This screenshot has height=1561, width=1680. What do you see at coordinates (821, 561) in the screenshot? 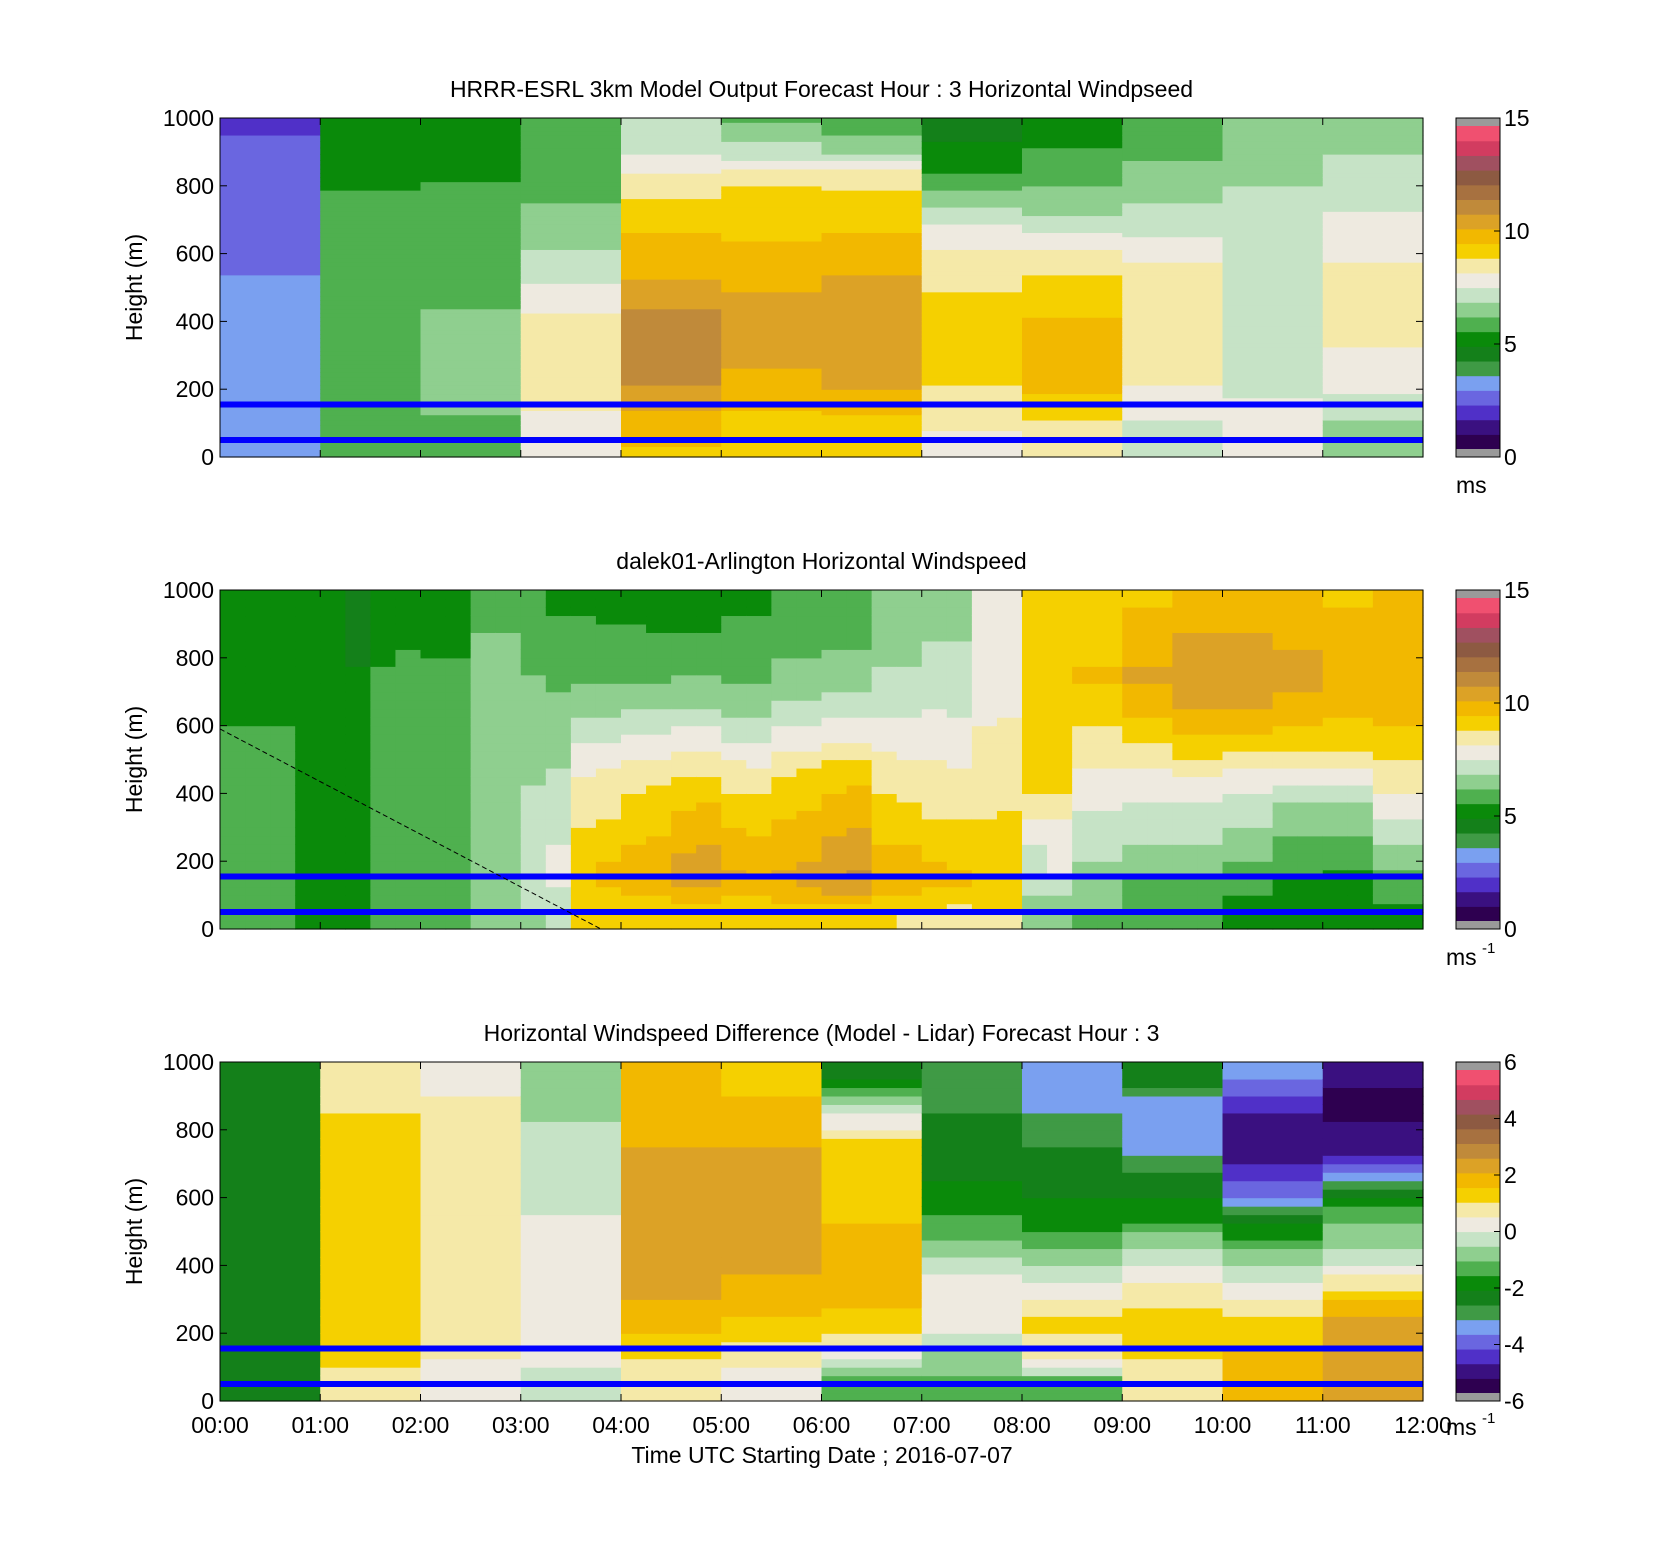
I see `panel-title: dalek01-Arlington Horizontal Windspeed` at bounding box center [821, 561].